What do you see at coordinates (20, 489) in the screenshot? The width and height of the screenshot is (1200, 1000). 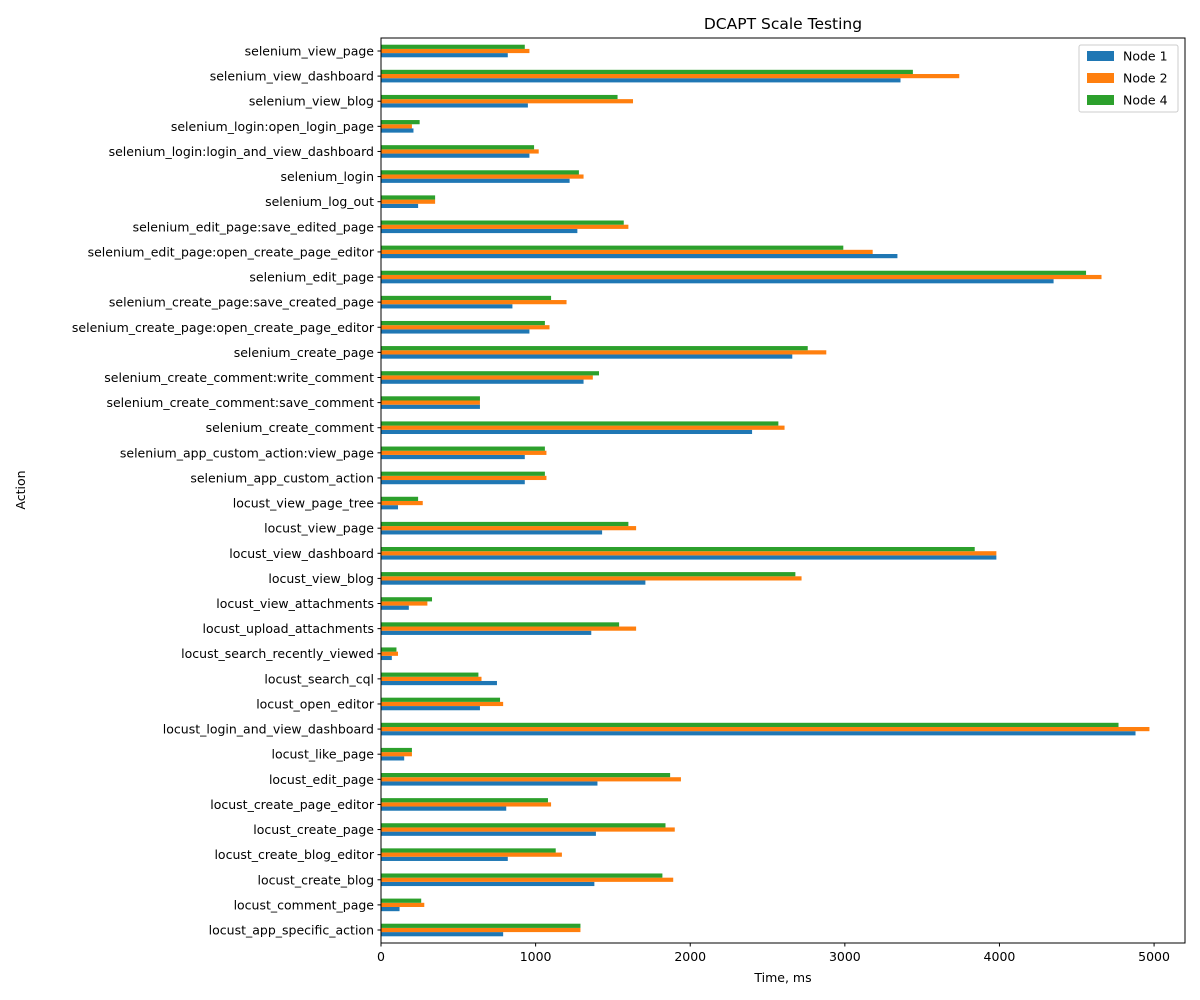 I see `y-axis-label: Action` at bounding box center [20, 489].